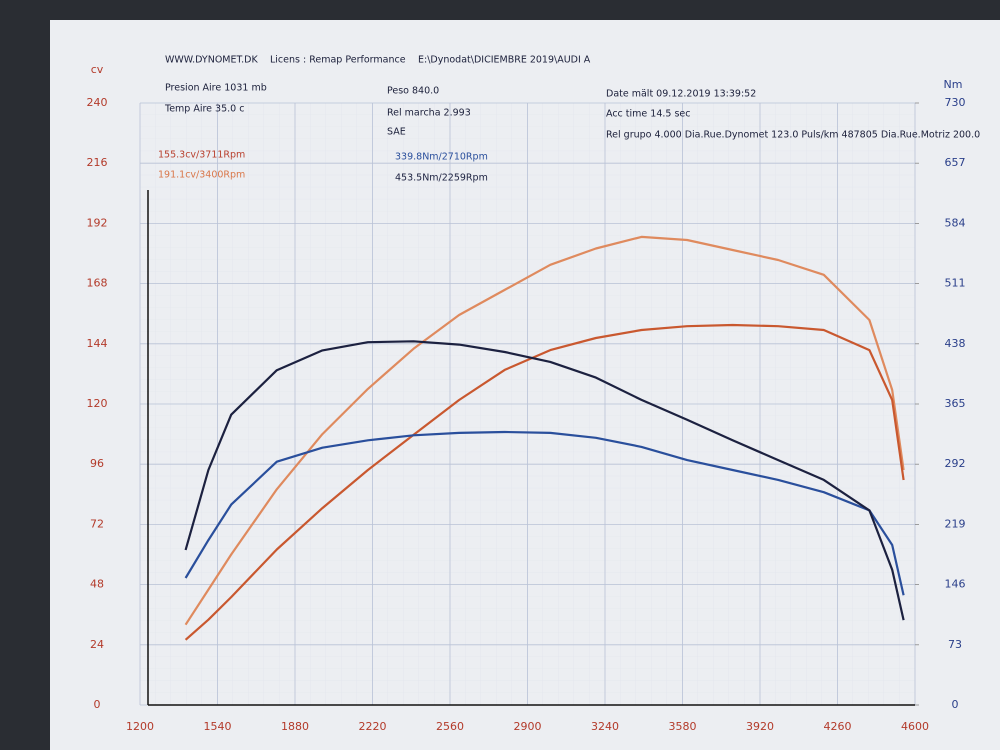 The image size is (1000, 750). I want to click on y-tick-label: 0, so click(97, 704).